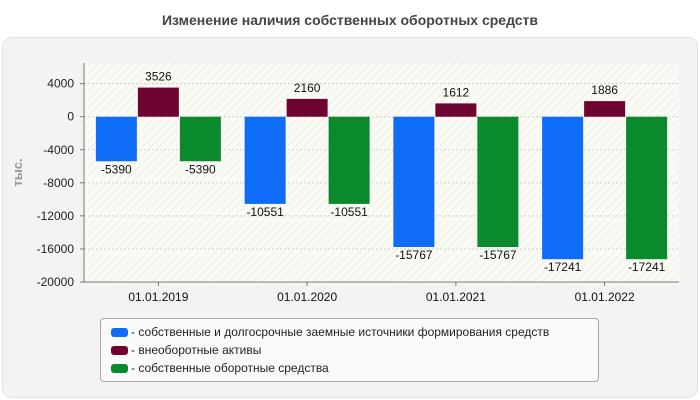 The height and width of the screenshot is (400, 700). Describe the element at coordinates (354, 368) in the screenshot. I see `legend-item-working-capital: - собственные оборотные средства` at that location.